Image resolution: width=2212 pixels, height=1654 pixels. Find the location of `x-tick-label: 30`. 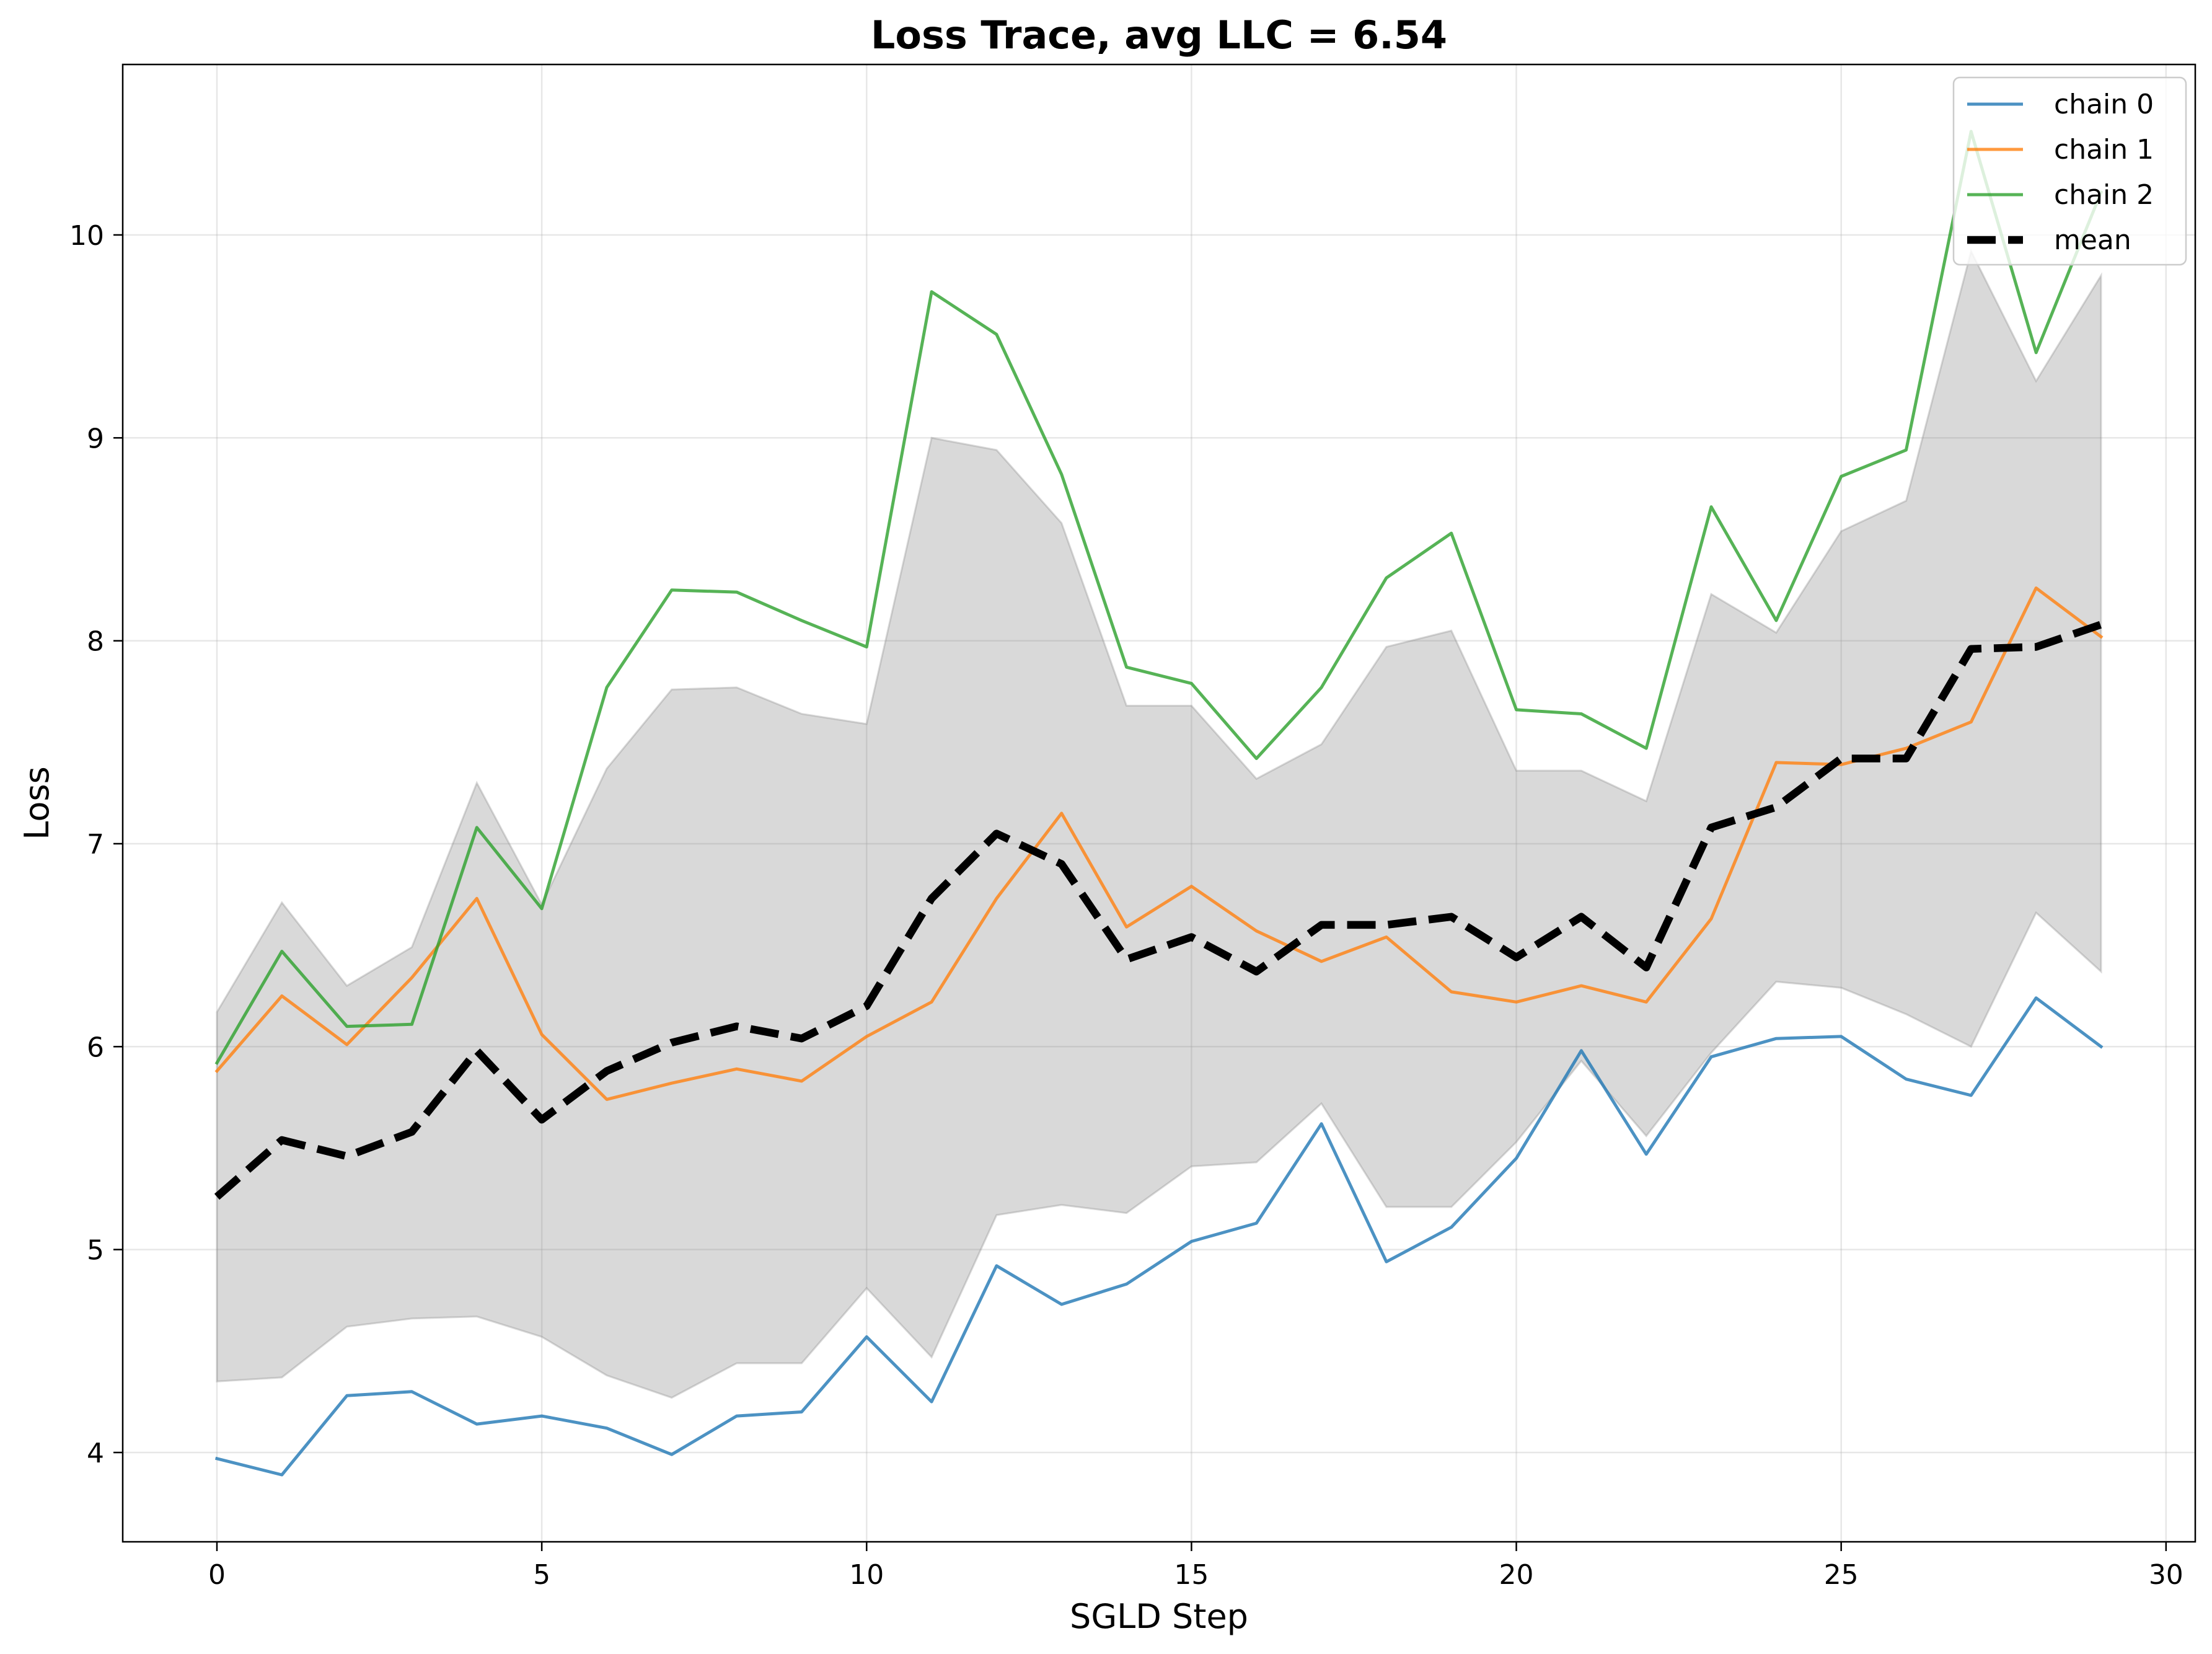

x-tick-label: 30 is located at coordinates (2166, 1575).